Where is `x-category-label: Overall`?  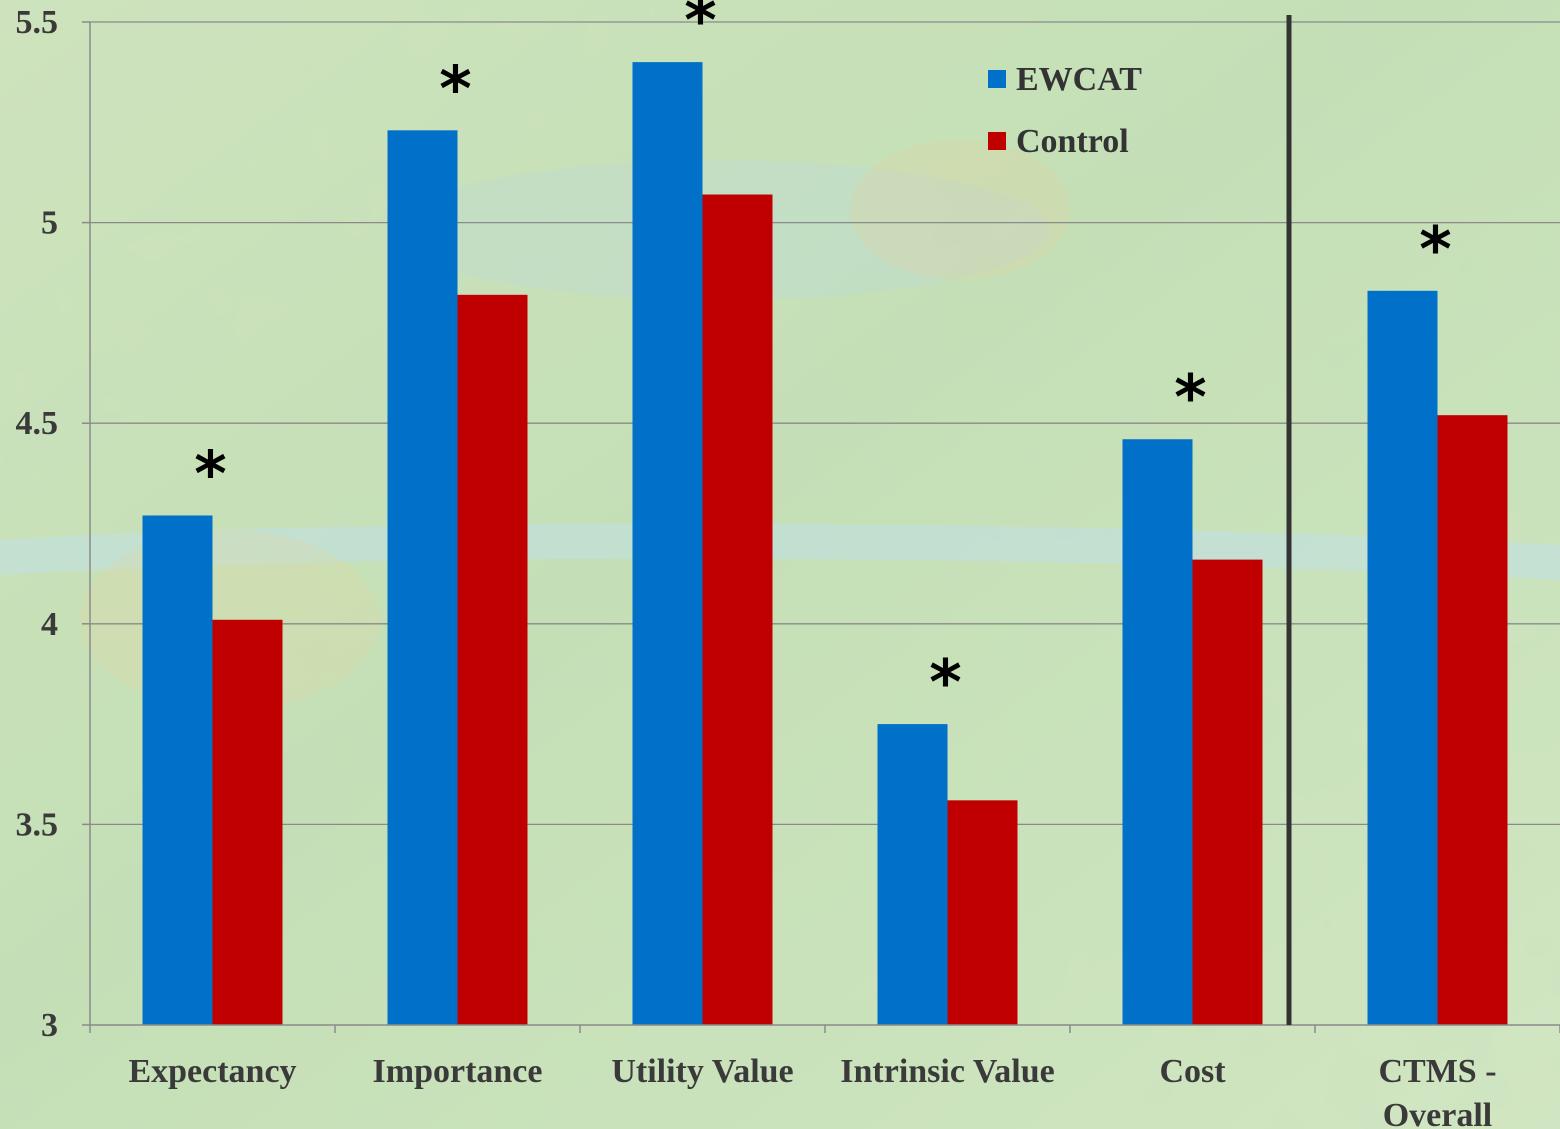 x-category-label: Overall is located at coordinates (1438, 1113).